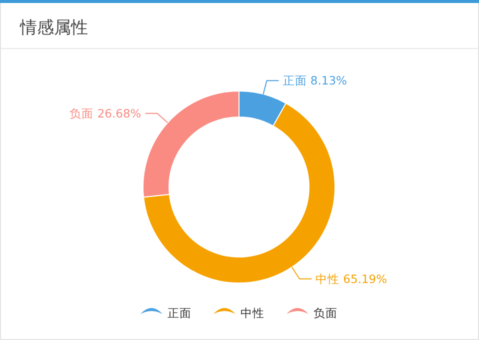 Image resolution: width=479 pixels, height=340 pixels. Describe the element at coordinates (352, 279) in the screenshot. I see `category-label: 中性 65.19%` at that location.